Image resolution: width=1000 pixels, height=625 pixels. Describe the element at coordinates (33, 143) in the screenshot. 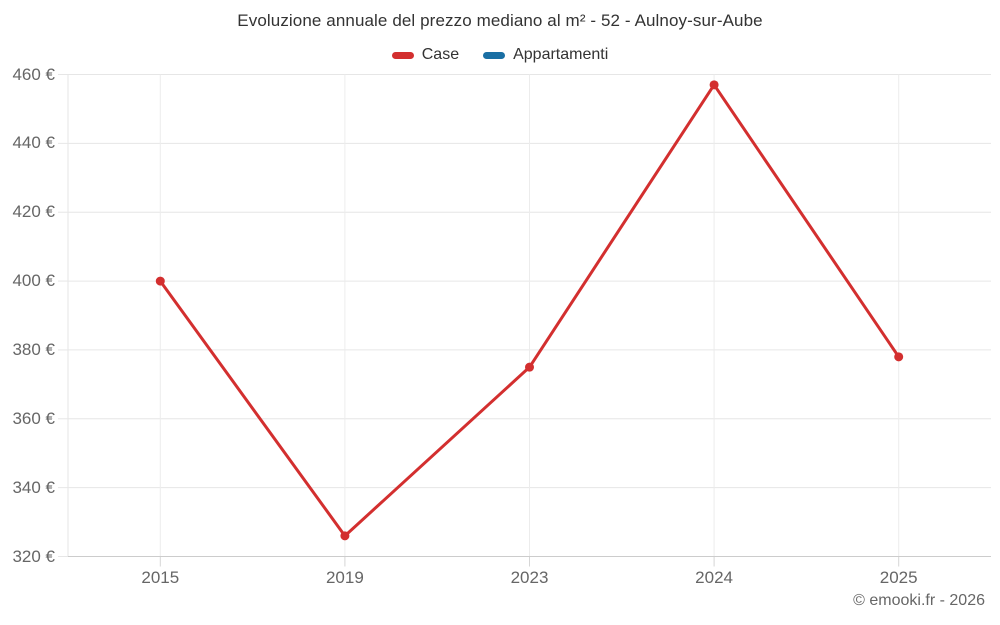

I see `y-axis-label: 440 €` at that location.